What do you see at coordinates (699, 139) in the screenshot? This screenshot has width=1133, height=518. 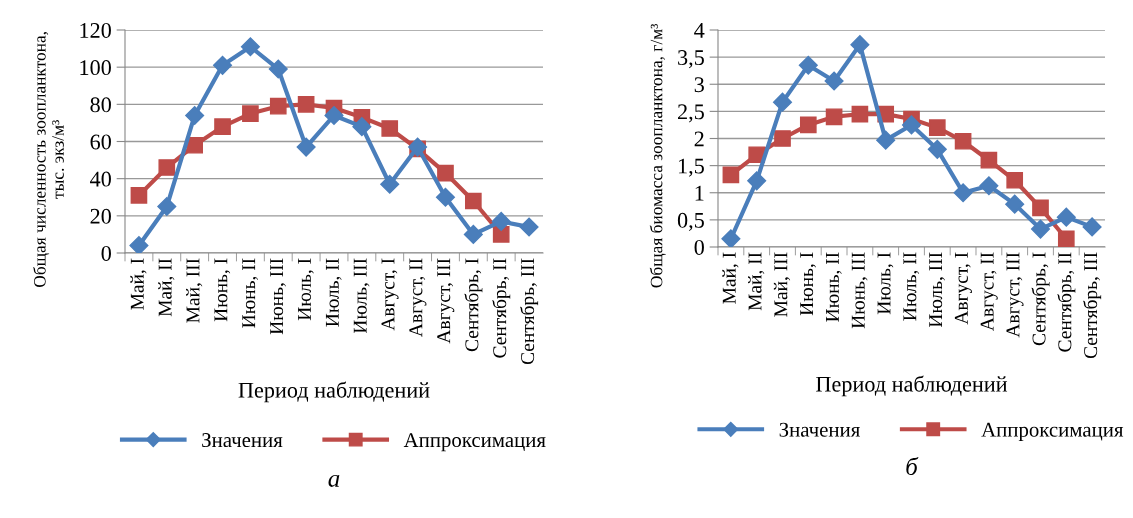 I see `y-tick-label: 2` at bounding box center [699, 139].